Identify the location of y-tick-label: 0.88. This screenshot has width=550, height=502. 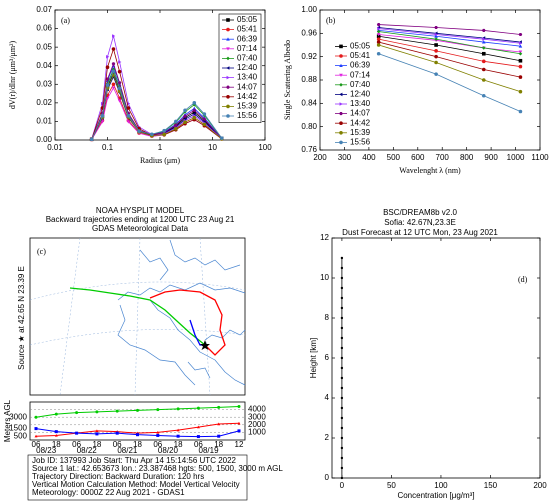
(309, 79).